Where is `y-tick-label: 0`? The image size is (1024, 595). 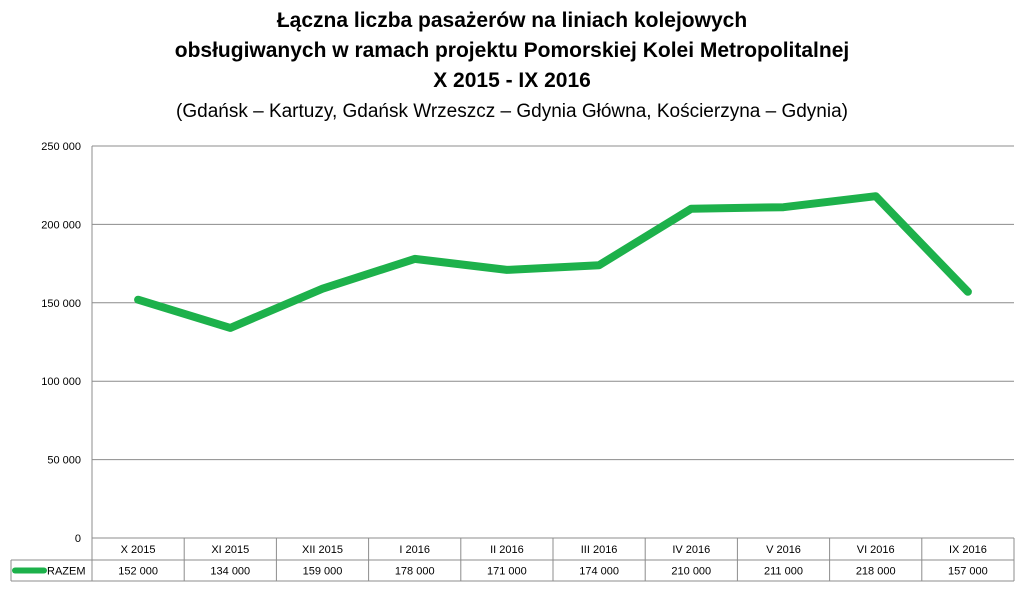 y-tick-label: 0 is located at coordinates (78, 539).